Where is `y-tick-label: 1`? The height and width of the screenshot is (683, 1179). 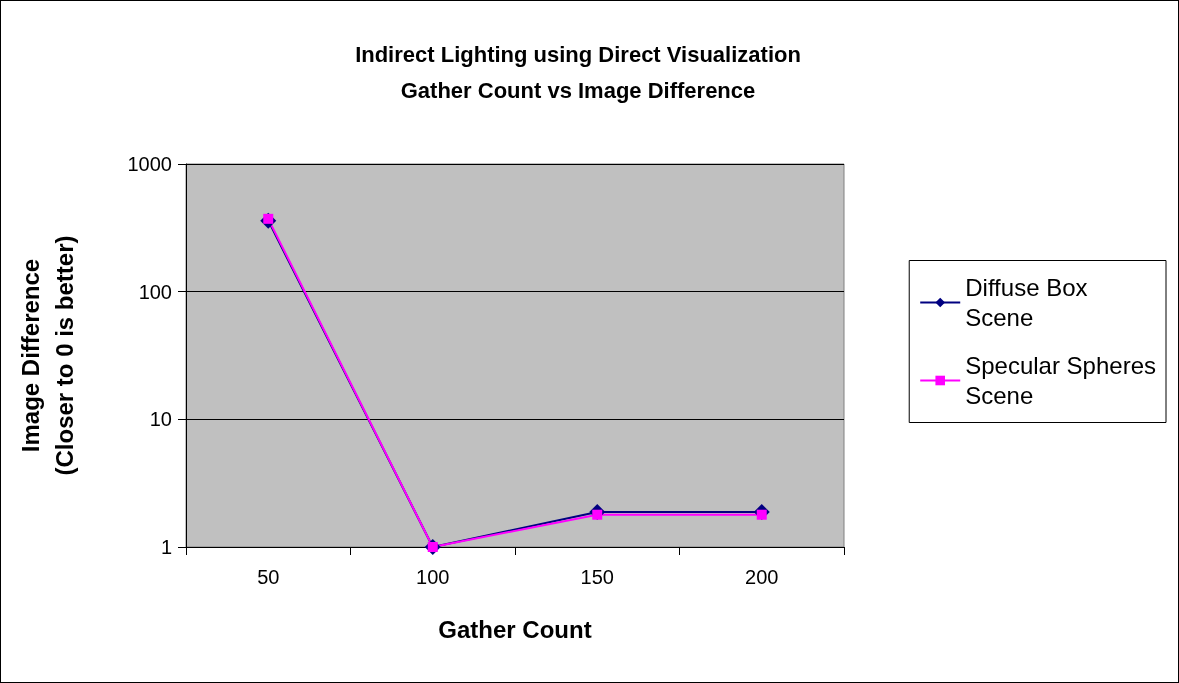 y-tick-label: 1 is located at coordinates (166, 547).